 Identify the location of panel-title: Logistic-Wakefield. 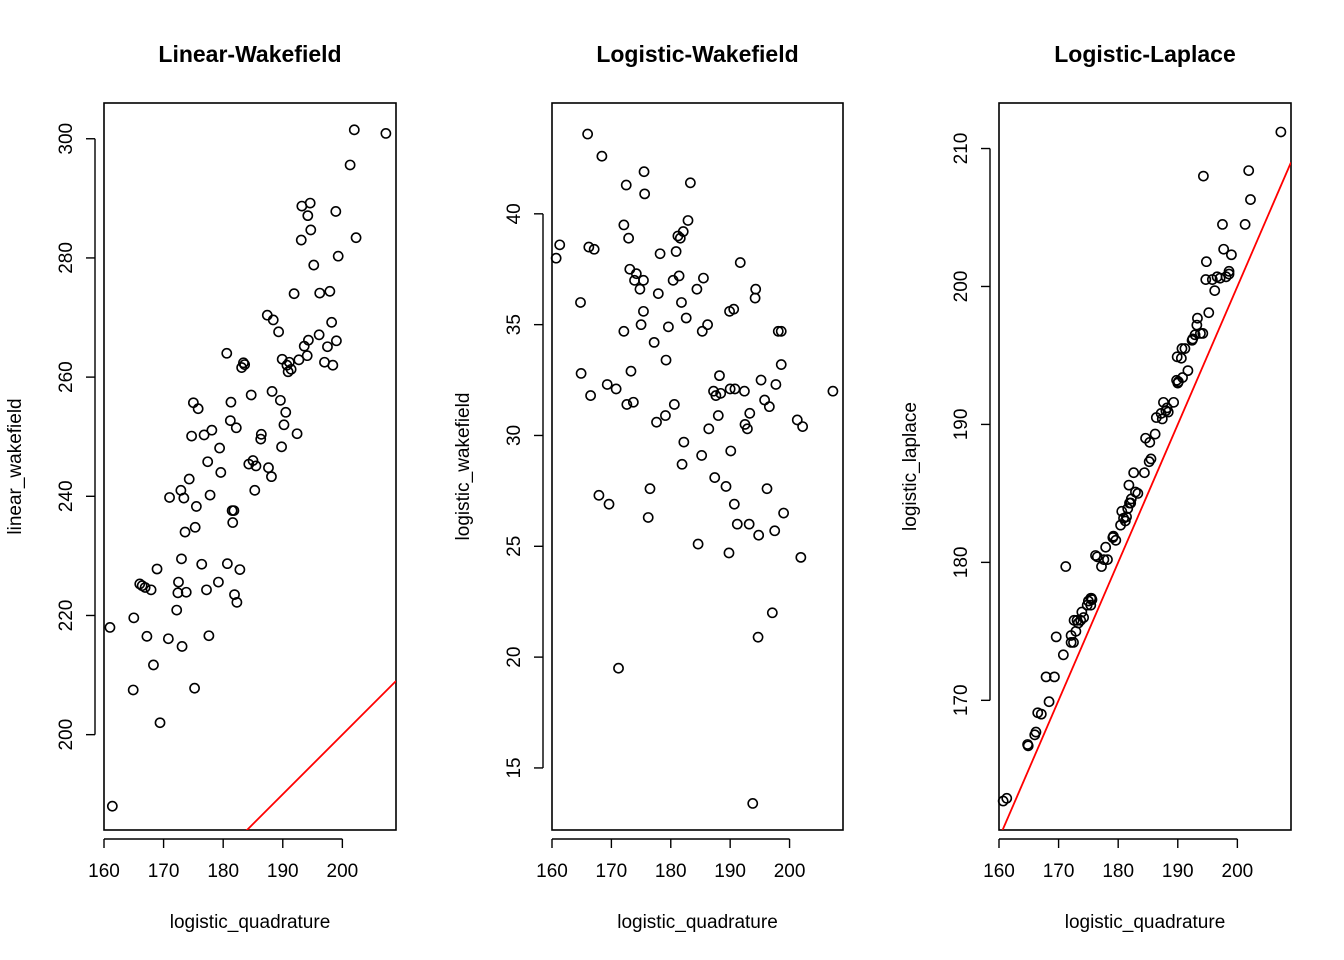
(697, 54).